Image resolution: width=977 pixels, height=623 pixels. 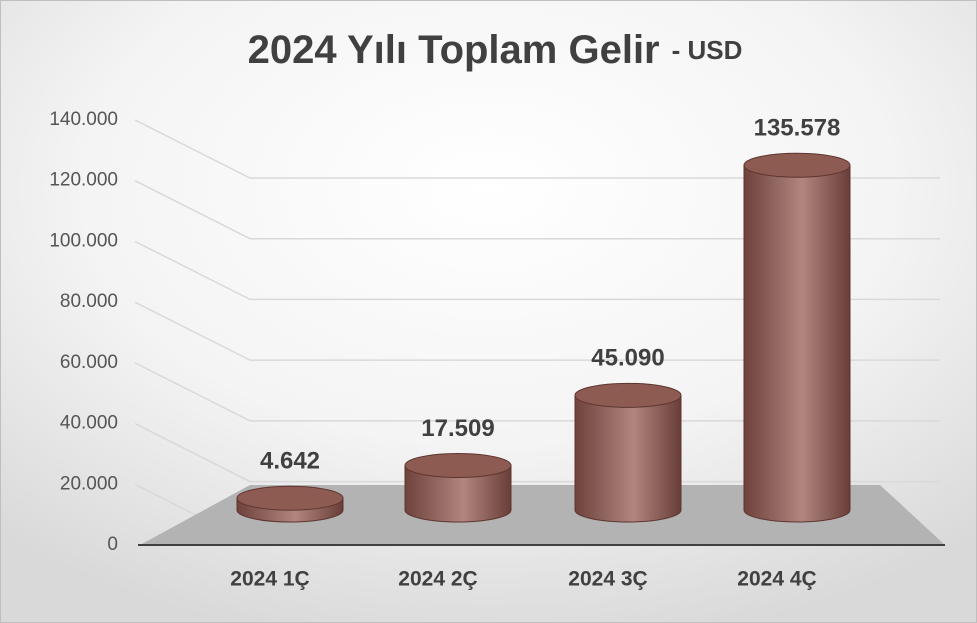 I want to click on y-tick-label: 40.000, so click(x=89, y=423).